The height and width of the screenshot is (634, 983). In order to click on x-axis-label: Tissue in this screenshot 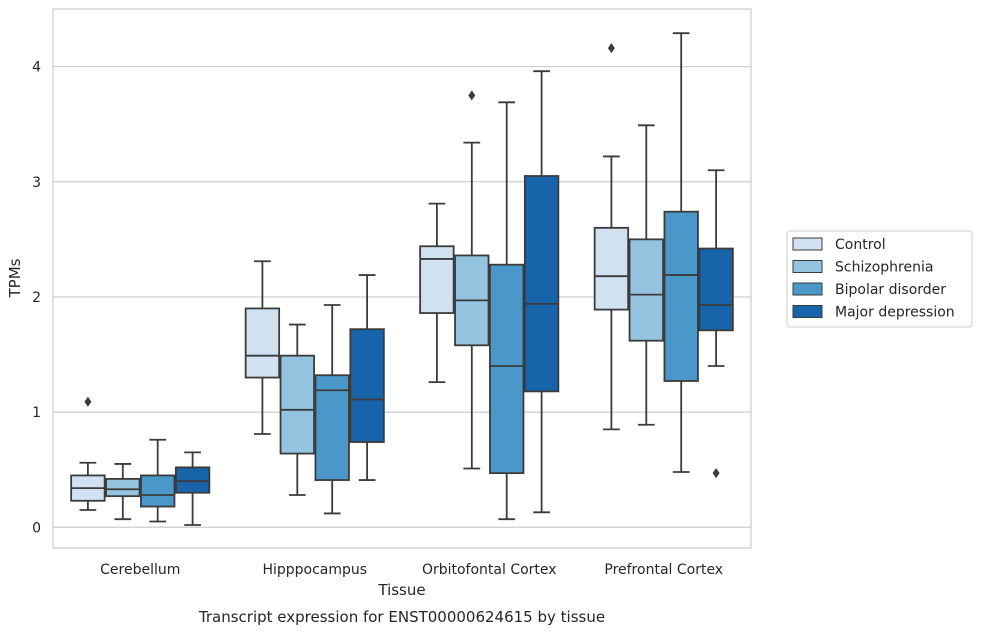, I will do `click(401, 590)`.